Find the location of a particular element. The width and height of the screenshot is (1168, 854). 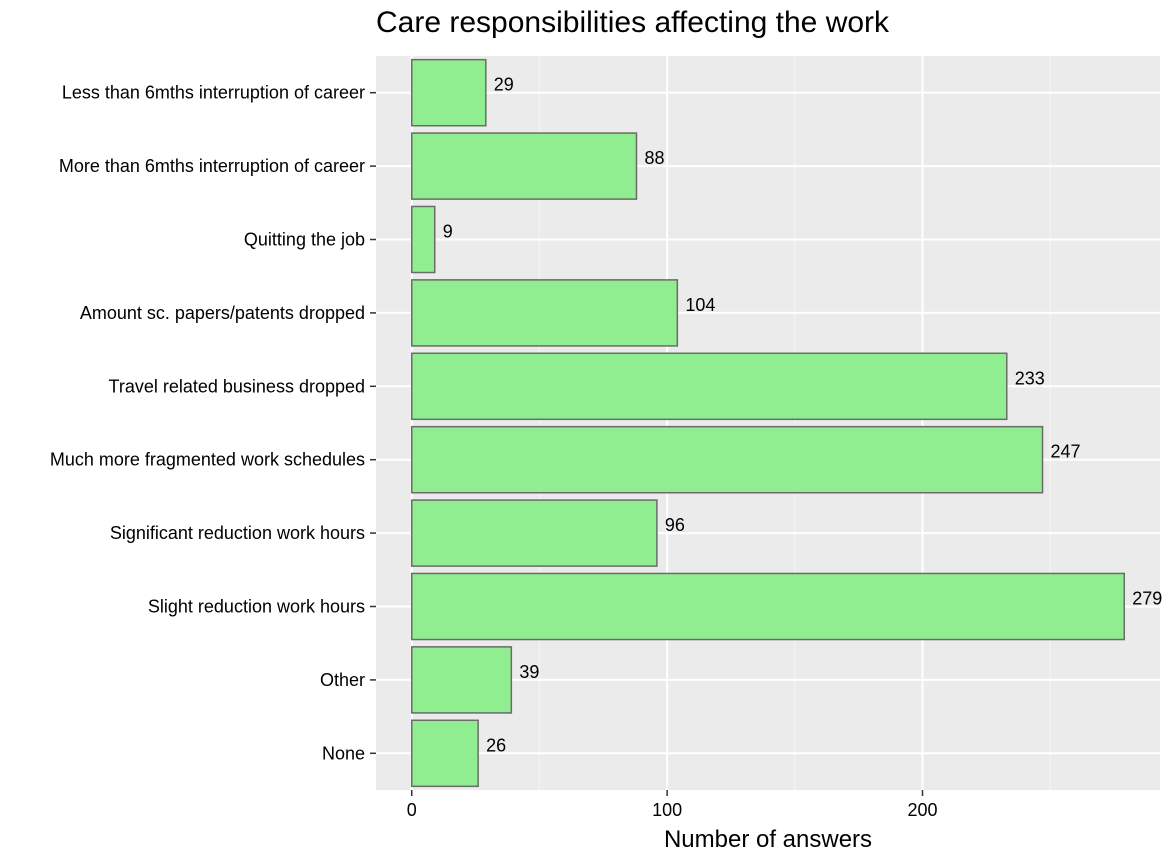

bar-value-label: 88 is located at coordinates (654, 158).